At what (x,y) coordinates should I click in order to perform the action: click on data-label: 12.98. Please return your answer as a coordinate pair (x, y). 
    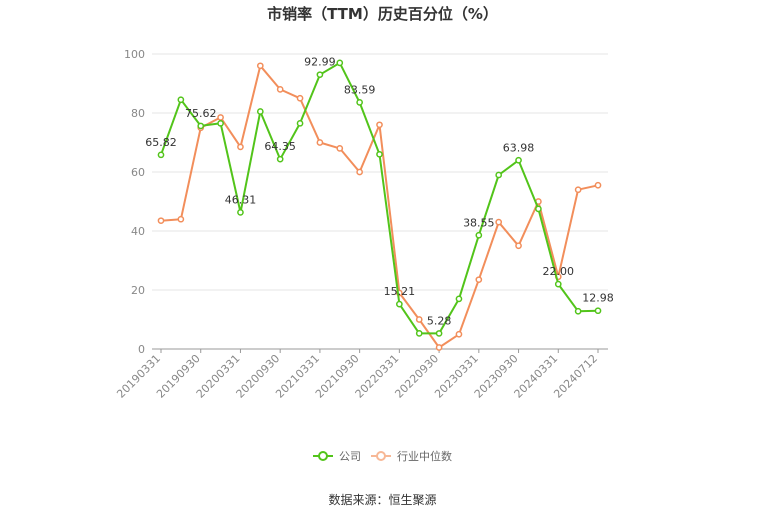
    Looking at the image, I should click on (598, 298).